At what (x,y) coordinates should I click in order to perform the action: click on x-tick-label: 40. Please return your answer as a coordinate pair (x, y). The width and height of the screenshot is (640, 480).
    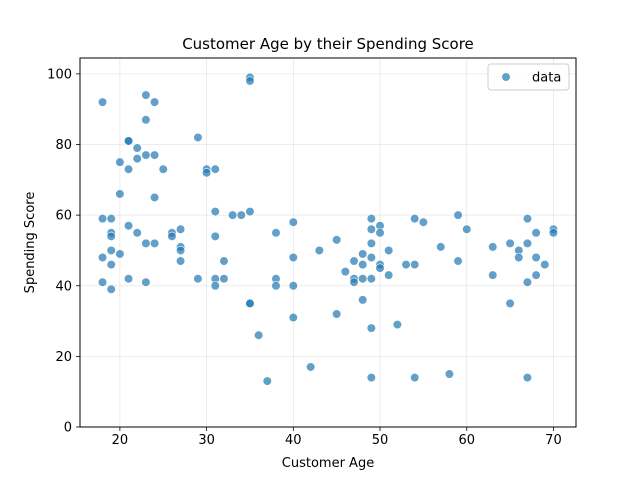
    Looking at the image, I should click on (293, 440).